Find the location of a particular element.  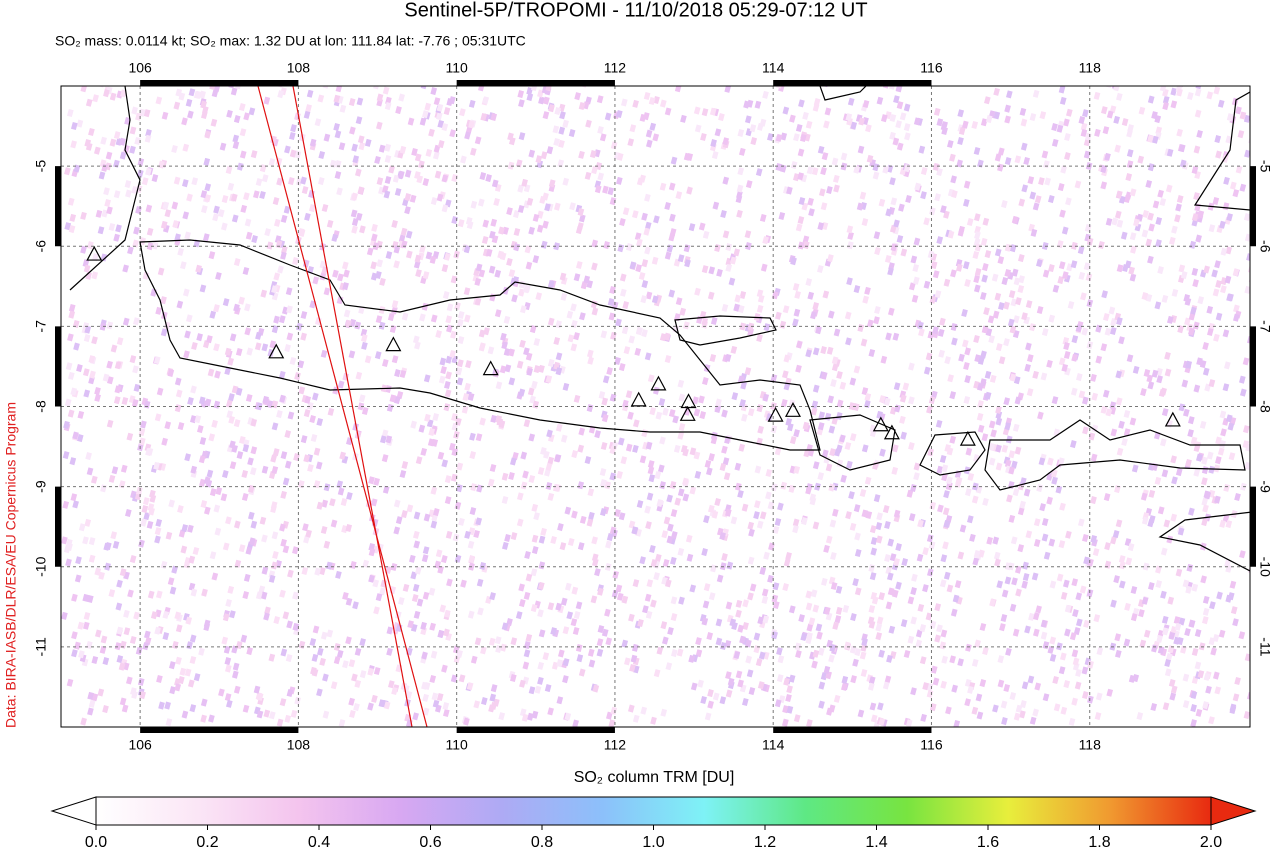

colorbar-tick-label: 0.6 is located at coordinates (430, 842).